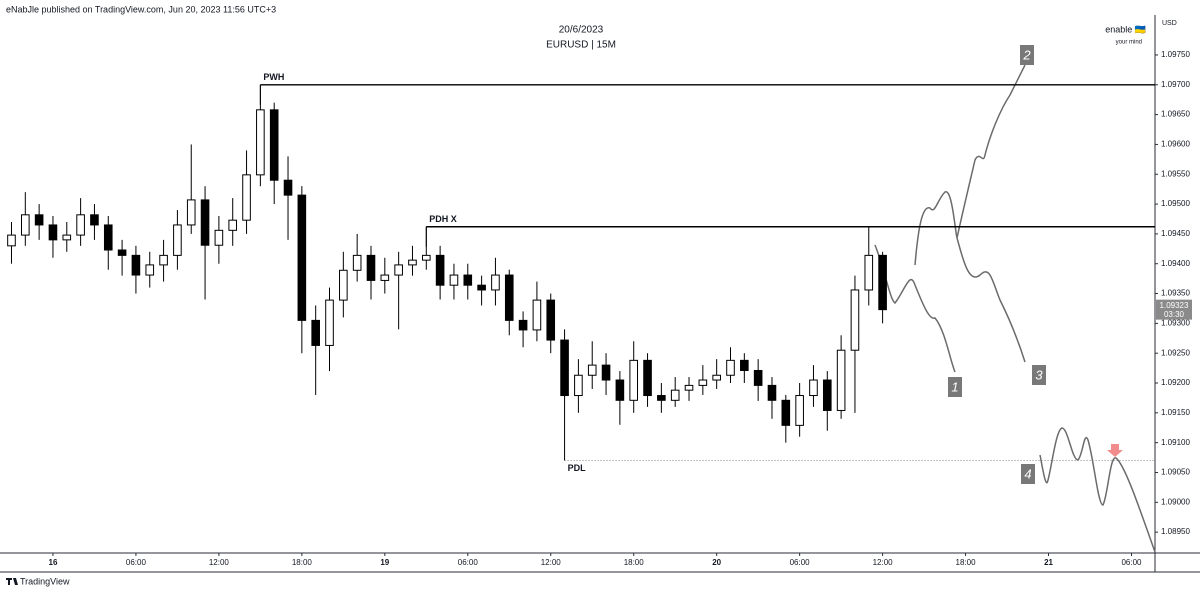  Describe the element at coordinates (1175, 233) in the screenshot. I see `y-tick-label: 1.09450` at that location.